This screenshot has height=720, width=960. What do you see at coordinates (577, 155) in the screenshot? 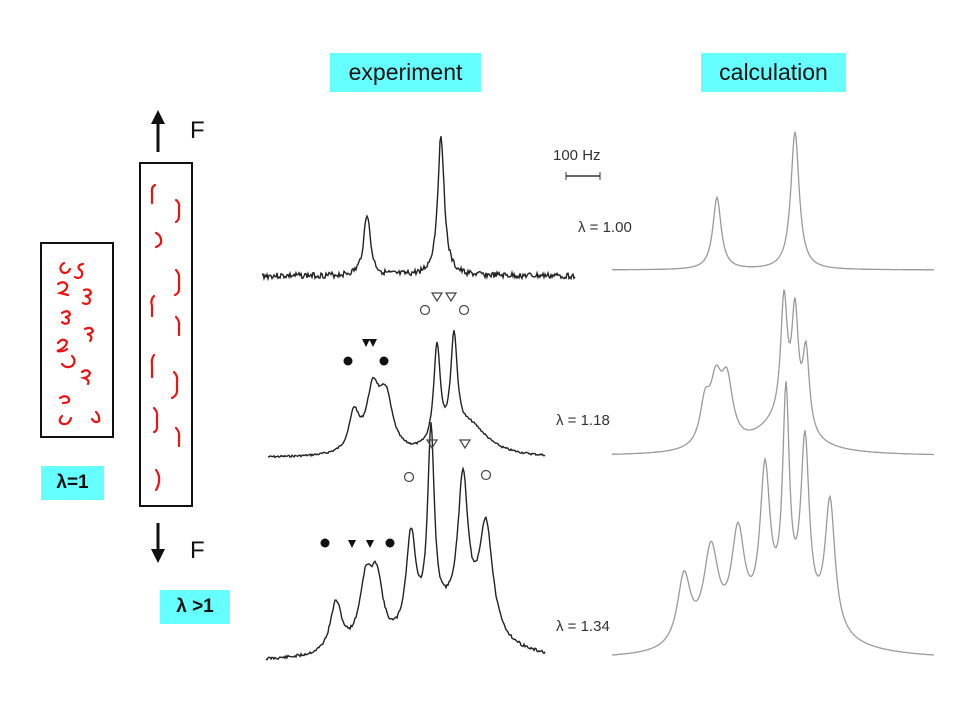
I see `scale-label: 100 Hz` at bounding box center [577, 155].